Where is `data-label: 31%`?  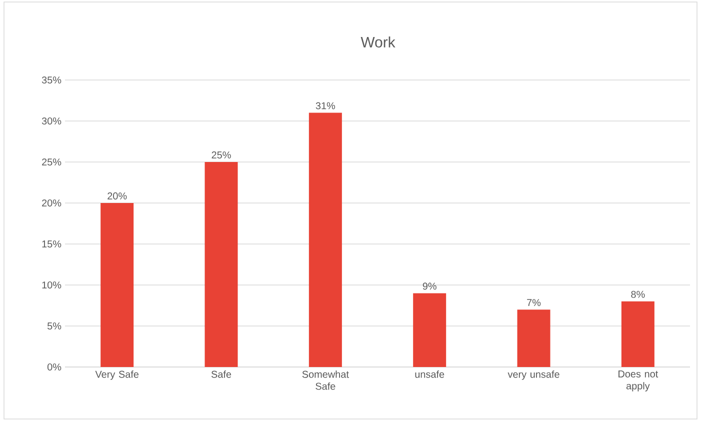
data-label: 31% is located at coordinates (326, 106).